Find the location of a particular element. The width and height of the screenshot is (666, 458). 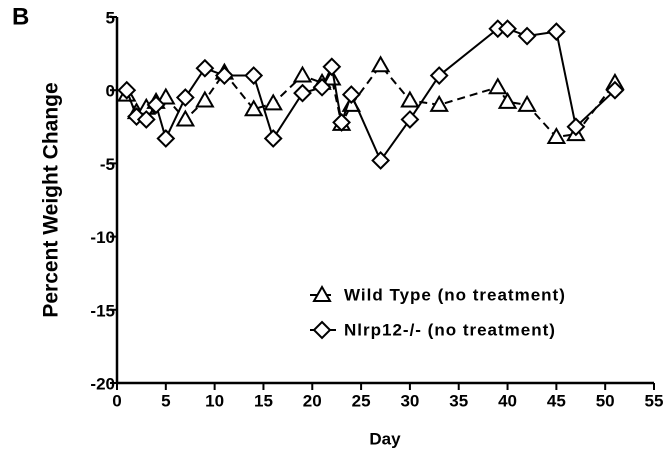

panel-label: B is located at coordinates (20, 16).